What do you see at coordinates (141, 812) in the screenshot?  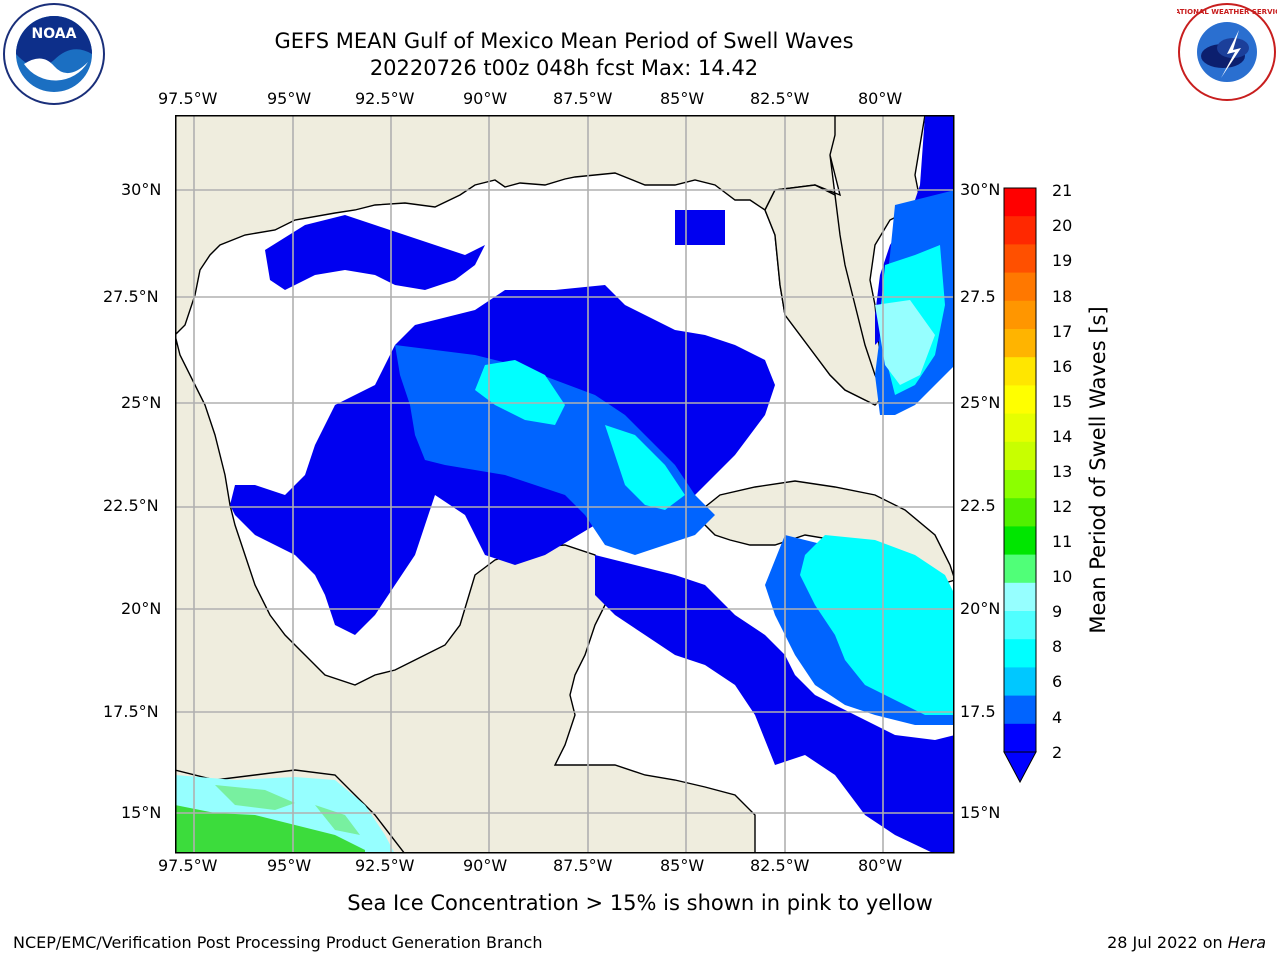 I see `lat-label-left: 15°N` at bounding box center [141, 812].